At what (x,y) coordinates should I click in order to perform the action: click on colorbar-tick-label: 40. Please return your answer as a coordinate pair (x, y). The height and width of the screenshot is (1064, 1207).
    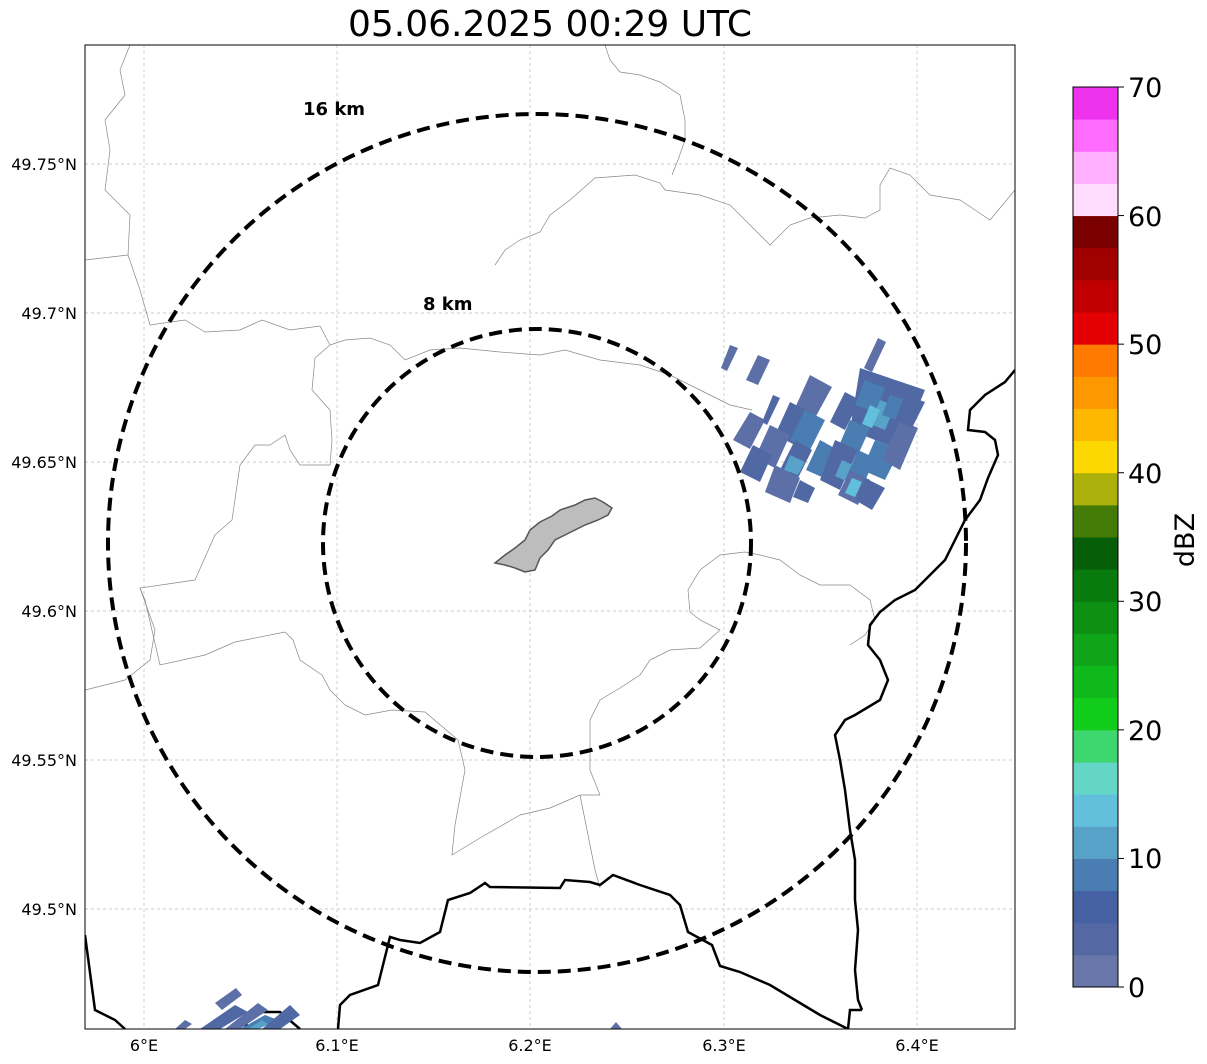
    Looking at the image, I should click on (1145, 474).